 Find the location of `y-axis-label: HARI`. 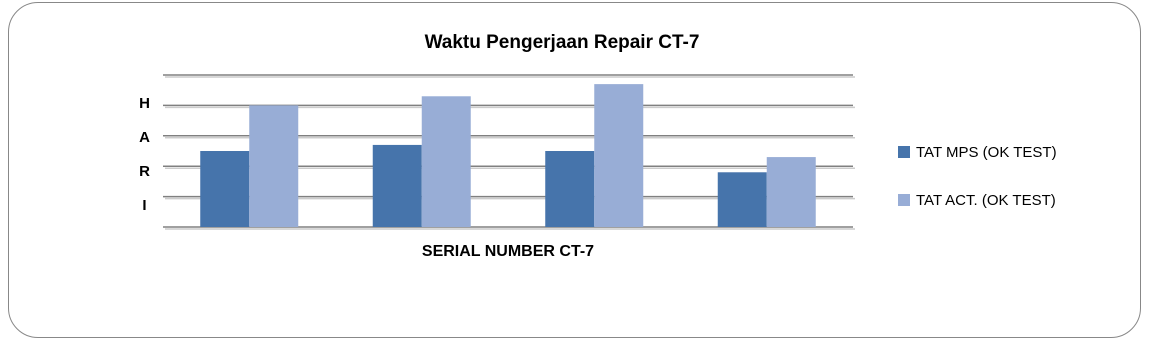

y-axis-label: HARI is located at coordinates (144, 163).